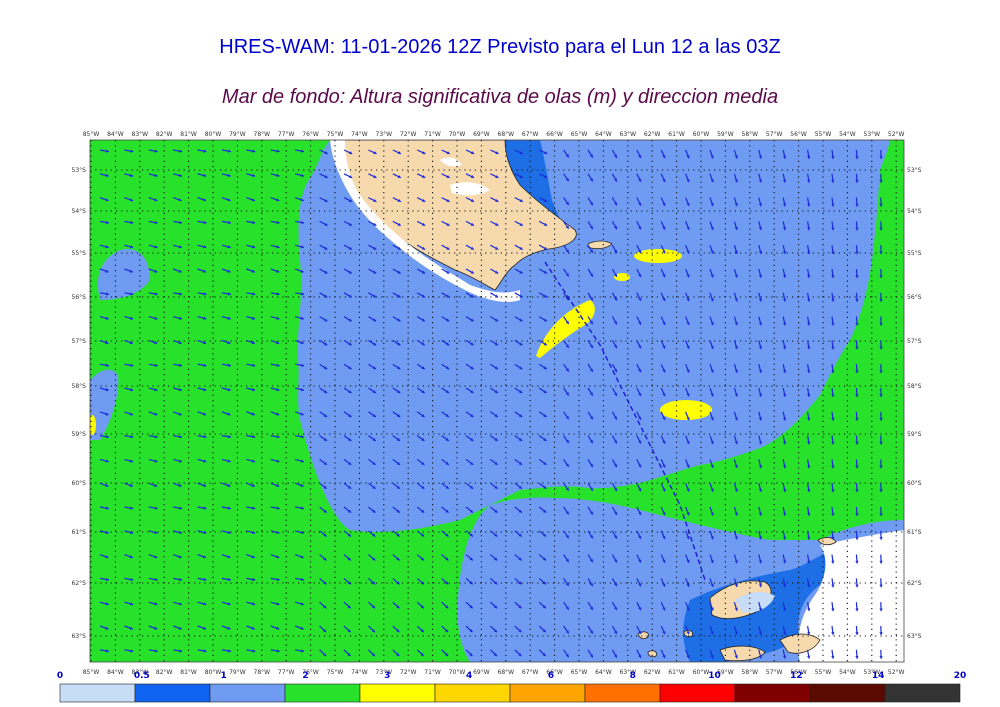 This screenshot has width=1000, height=707. I want to click on longitude-label: 61°W, so click(676, 134).